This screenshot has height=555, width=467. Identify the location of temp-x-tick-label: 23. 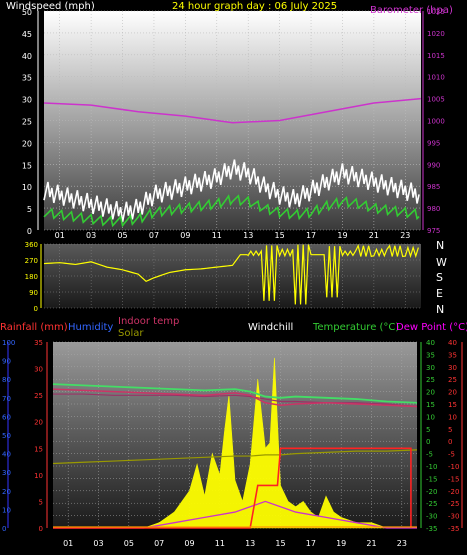
(402, 543).